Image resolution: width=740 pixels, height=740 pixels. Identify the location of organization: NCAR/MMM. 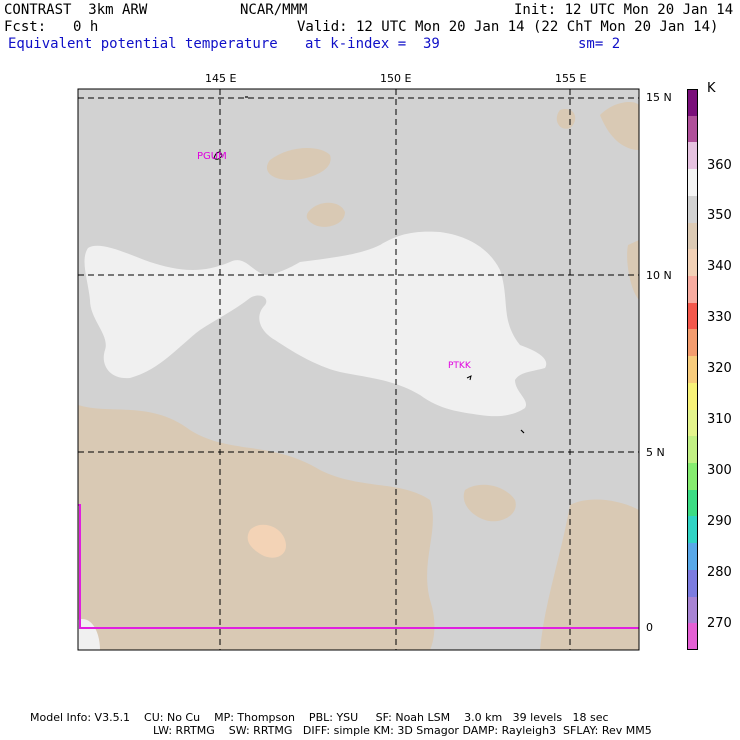
(274, 10).